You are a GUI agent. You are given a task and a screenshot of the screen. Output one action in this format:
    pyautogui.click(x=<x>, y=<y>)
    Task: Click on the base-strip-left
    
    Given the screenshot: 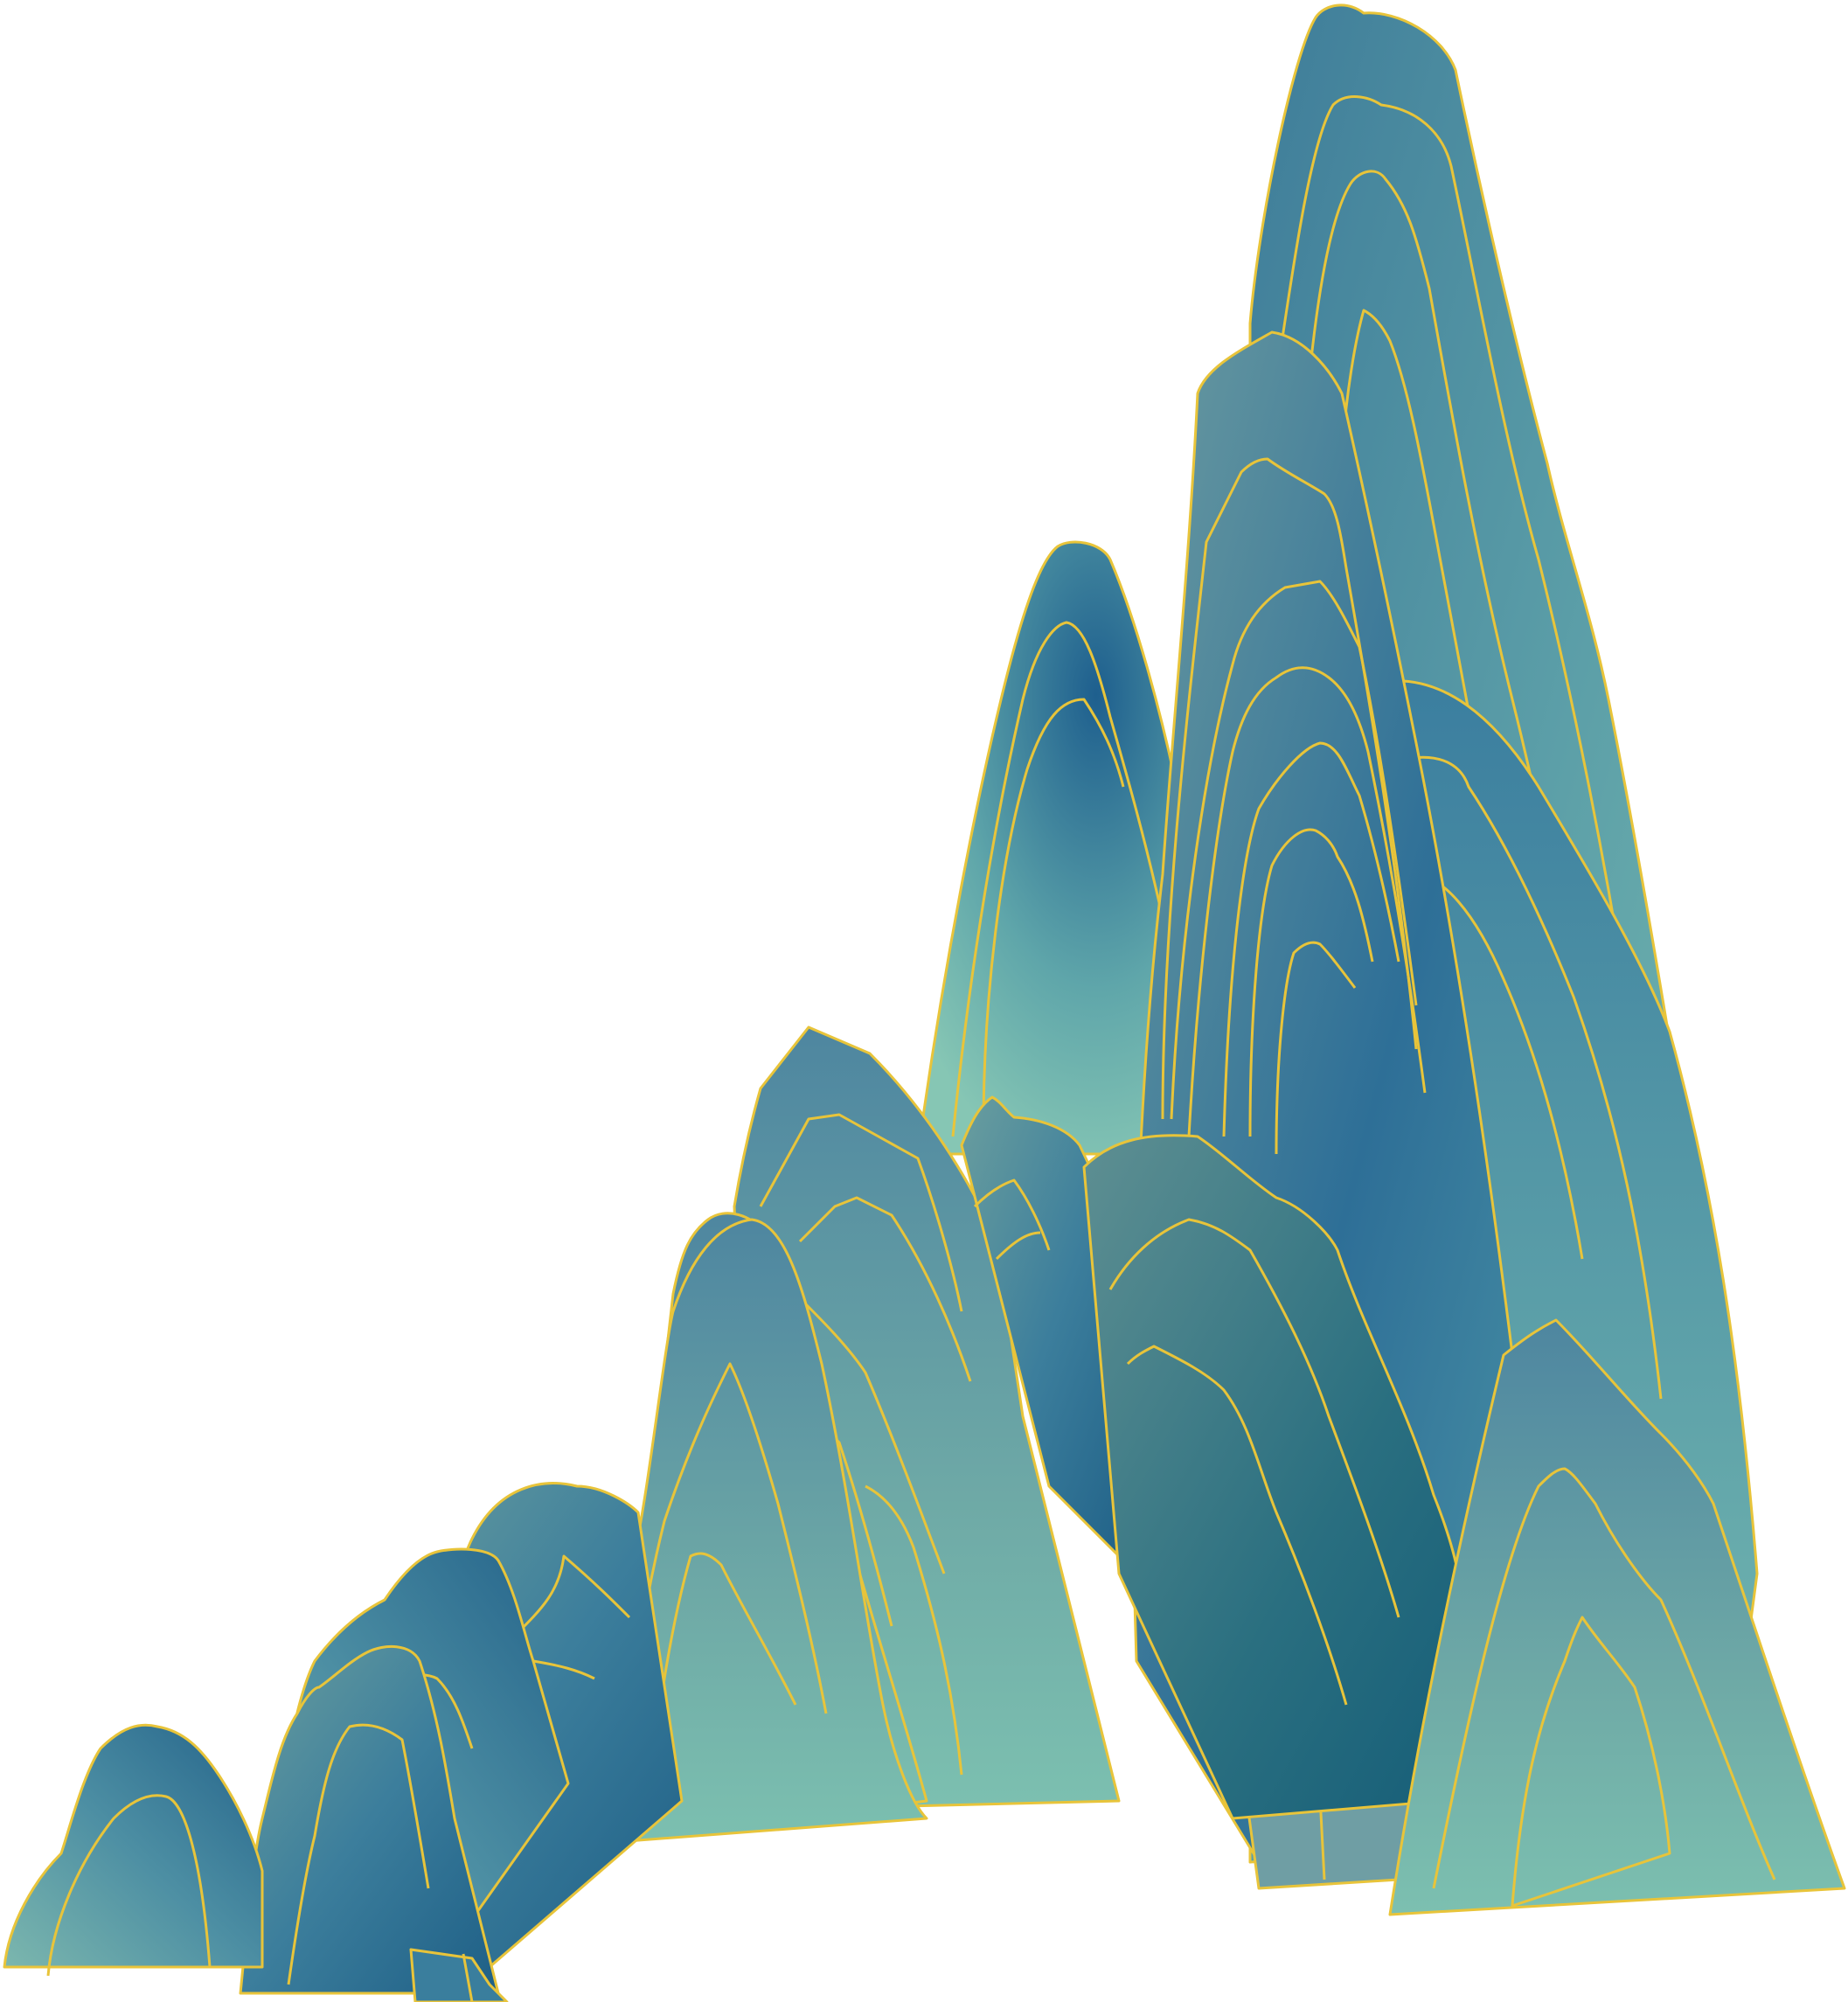 What is the action you would take?
    pyautogui.click(x=459, y=1975)
    